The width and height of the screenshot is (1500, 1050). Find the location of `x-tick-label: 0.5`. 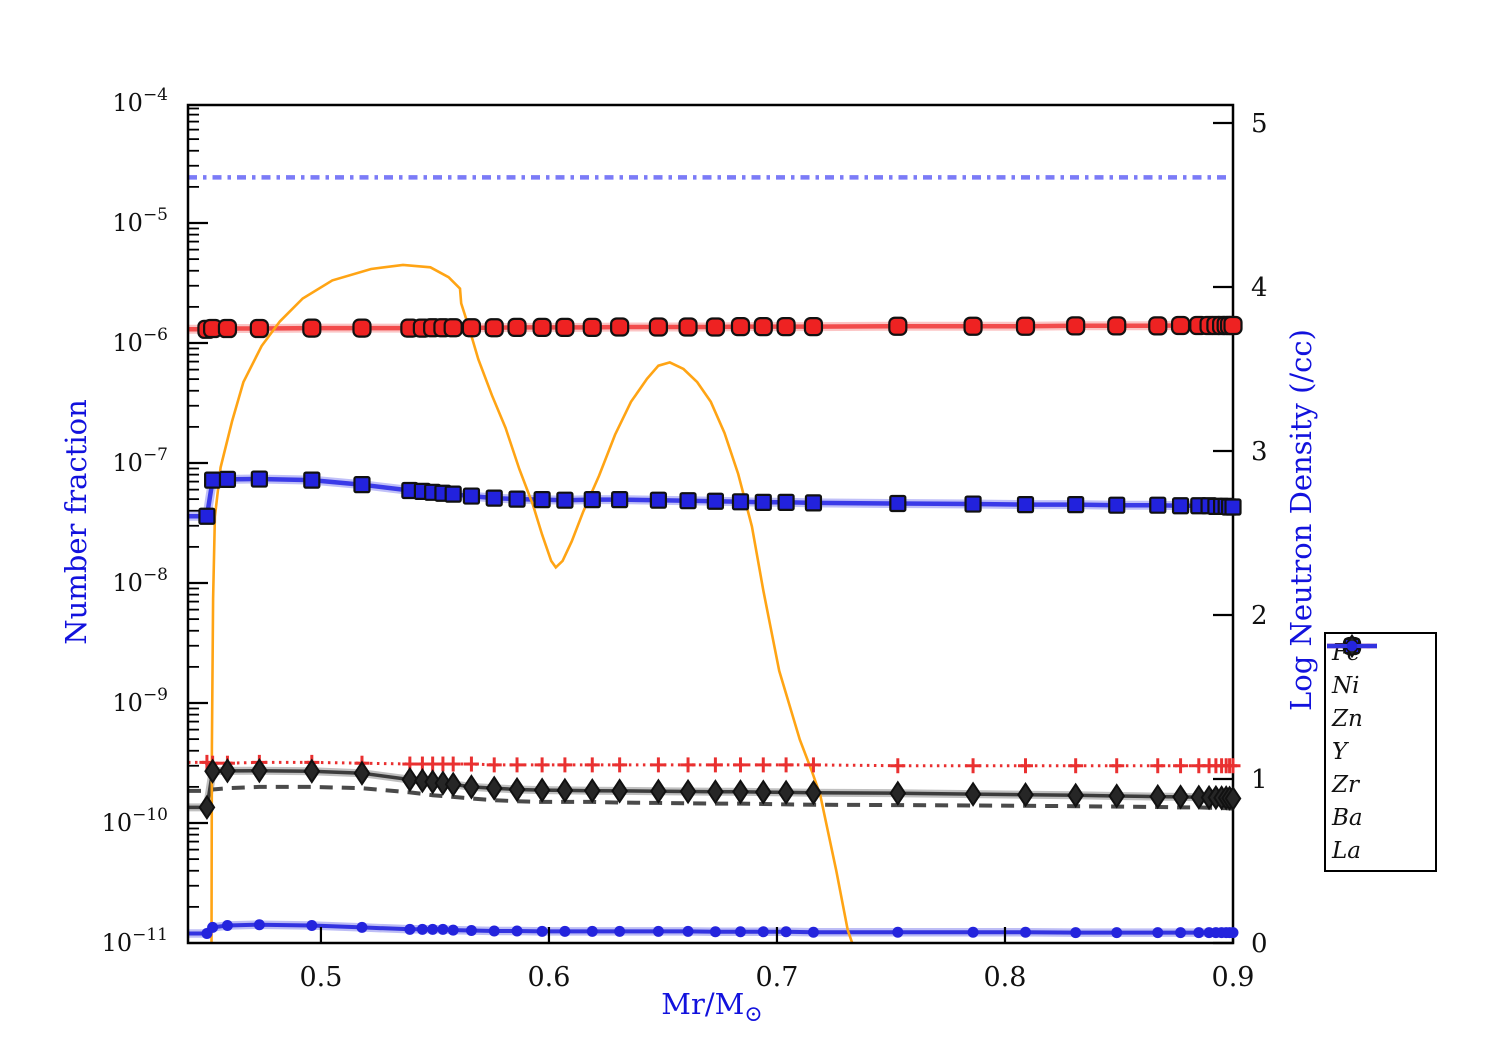

x-tick-label: 0.5 is located at coordinates (320, 977).